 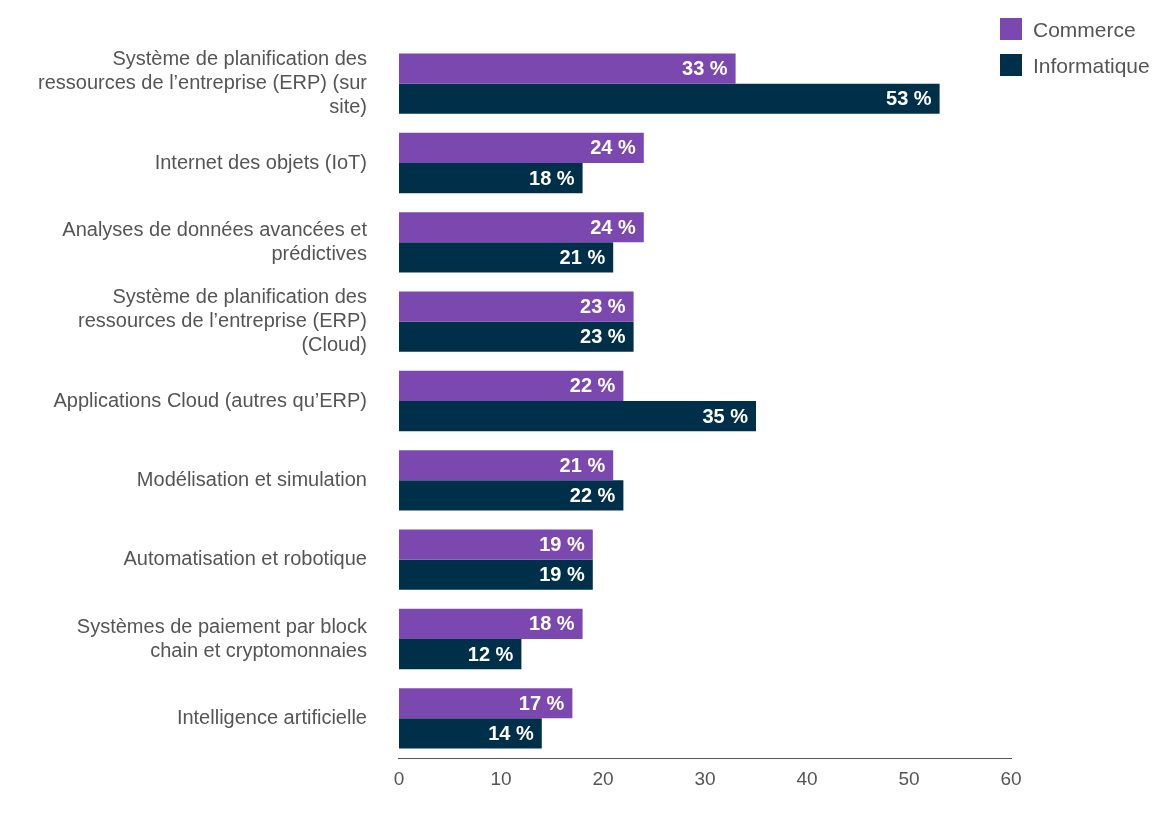 What do you see at coordinates (251, 478) in the screenshot?
I see `y-tick-label: Modélisation et simulation` at bounding box center [251, 478].